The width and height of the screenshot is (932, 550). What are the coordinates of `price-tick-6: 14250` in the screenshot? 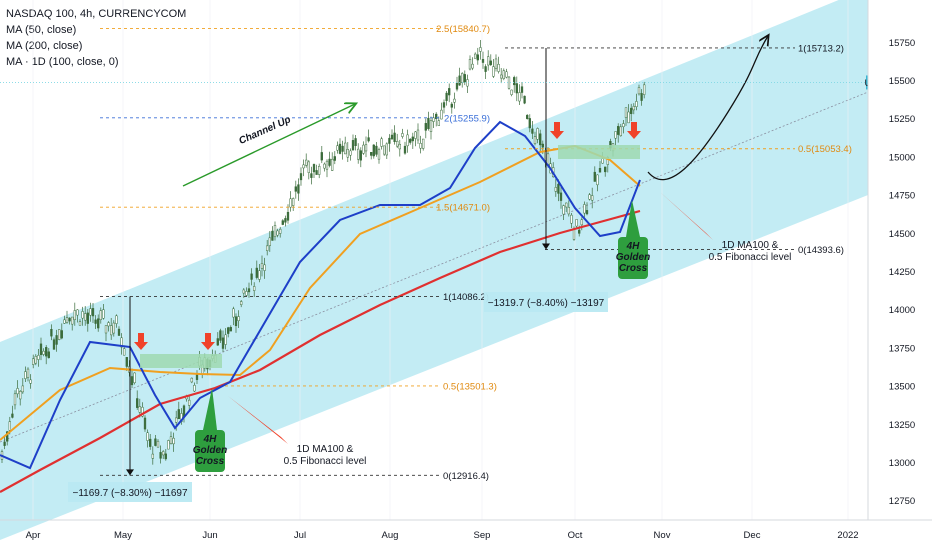 It's located at (902, 272).